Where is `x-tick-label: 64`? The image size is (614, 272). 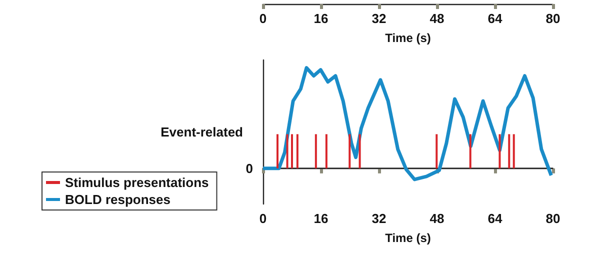
x-tick-label: 64 is located at coordinates (495, 218).